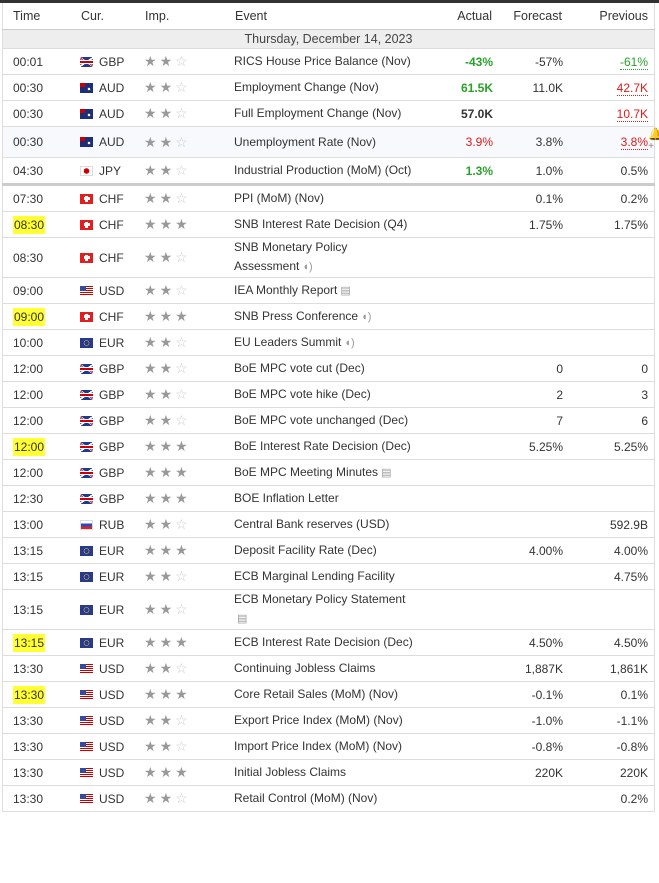  What do you see at coordinates (605, 368) in the screenshot?
I see `previous-value: 0` at bounding box center [605, 368].